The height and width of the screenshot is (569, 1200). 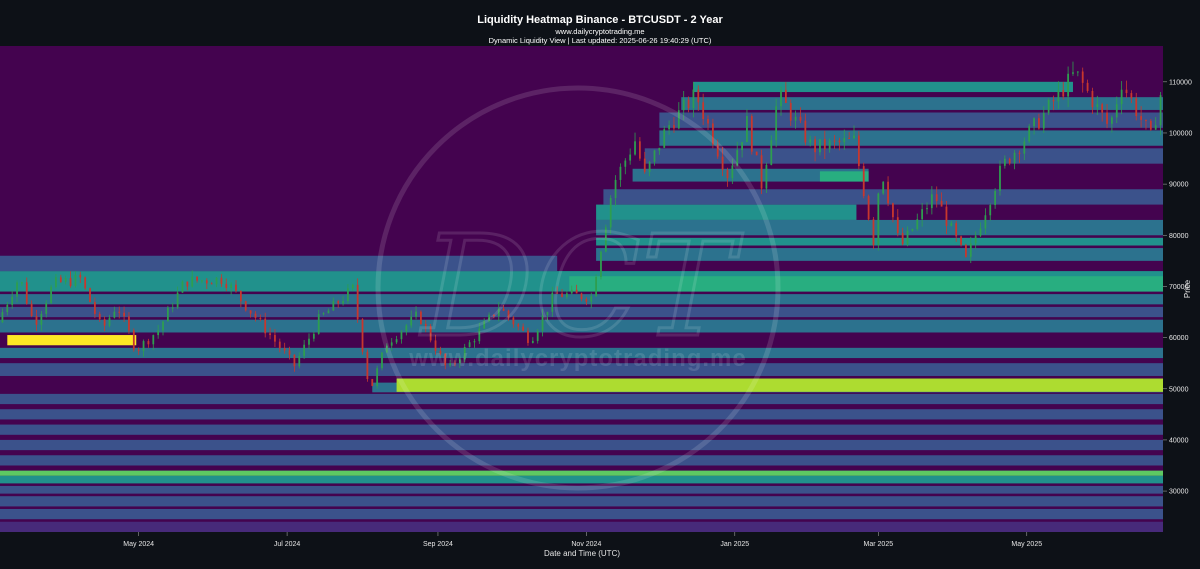 I want to click on x-tick-label: May 2024, so click(x=138, y=544).